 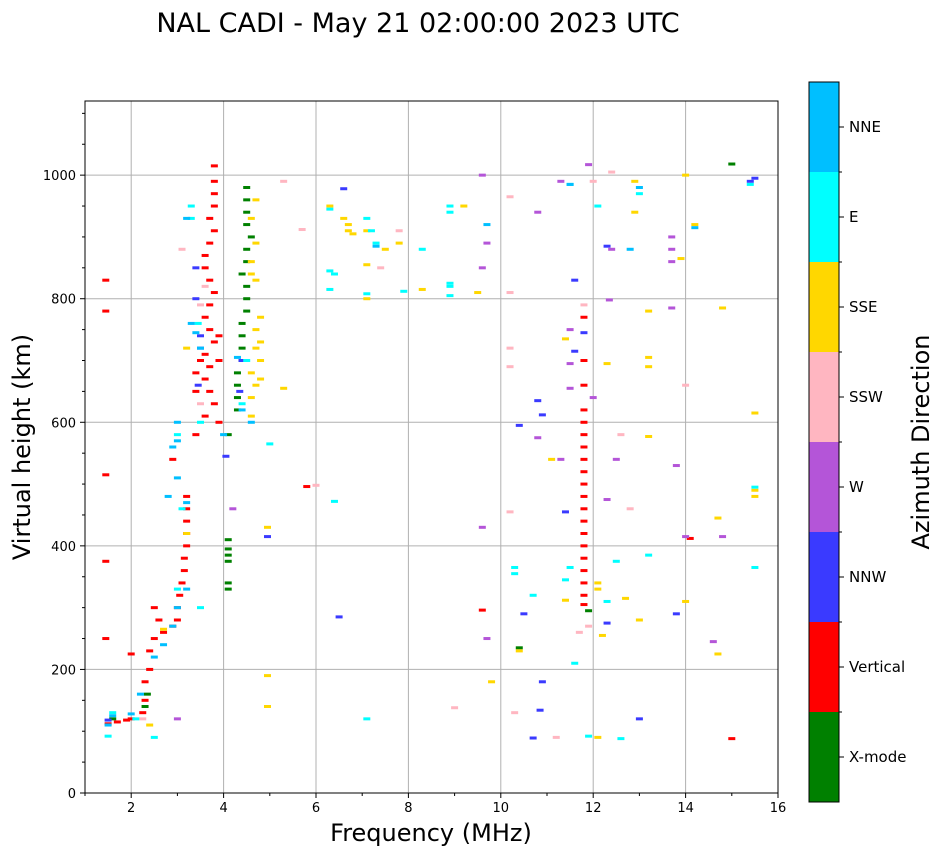 I want to click on colorbar-tick-label: X-mode, so click(x=877, y=757).